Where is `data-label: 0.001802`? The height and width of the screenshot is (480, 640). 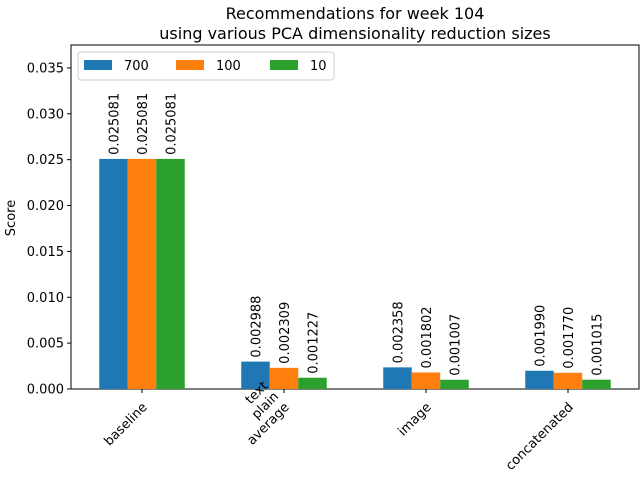 data-label: 0.001802 is located at coordinates (427, 337).